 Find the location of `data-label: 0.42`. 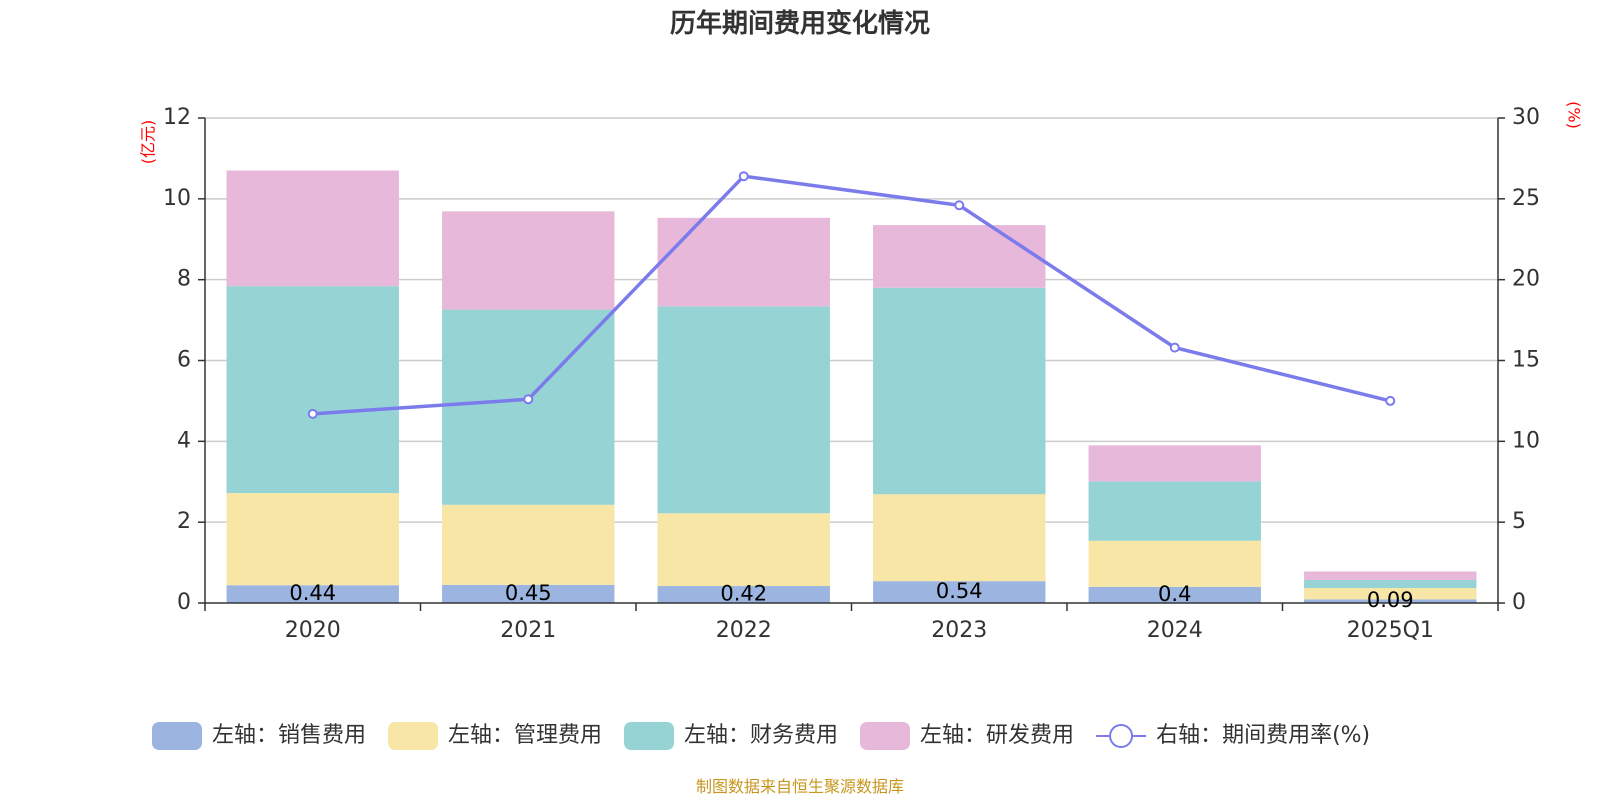

data-label: 0.42 is located at coordinates (743, 594).